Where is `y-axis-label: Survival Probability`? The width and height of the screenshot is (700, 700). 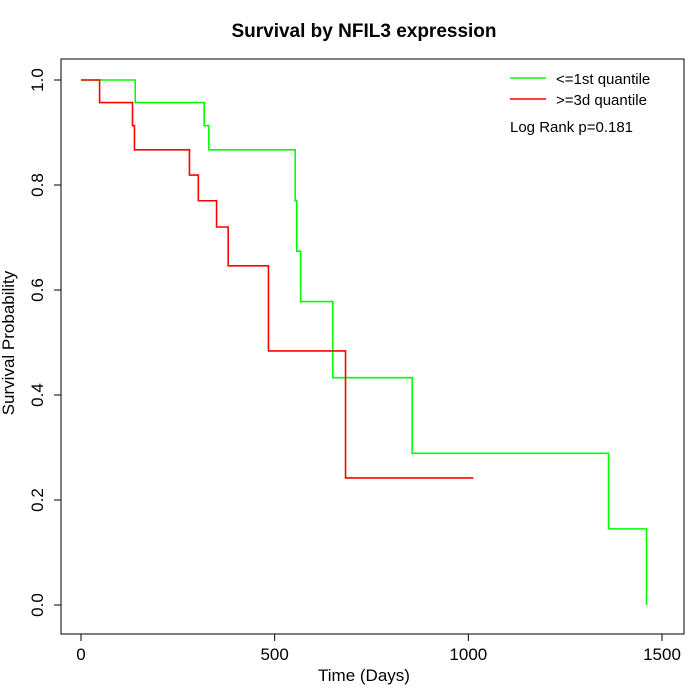 y-axis-label: Survival Probability is located at coordinates (9, 342).